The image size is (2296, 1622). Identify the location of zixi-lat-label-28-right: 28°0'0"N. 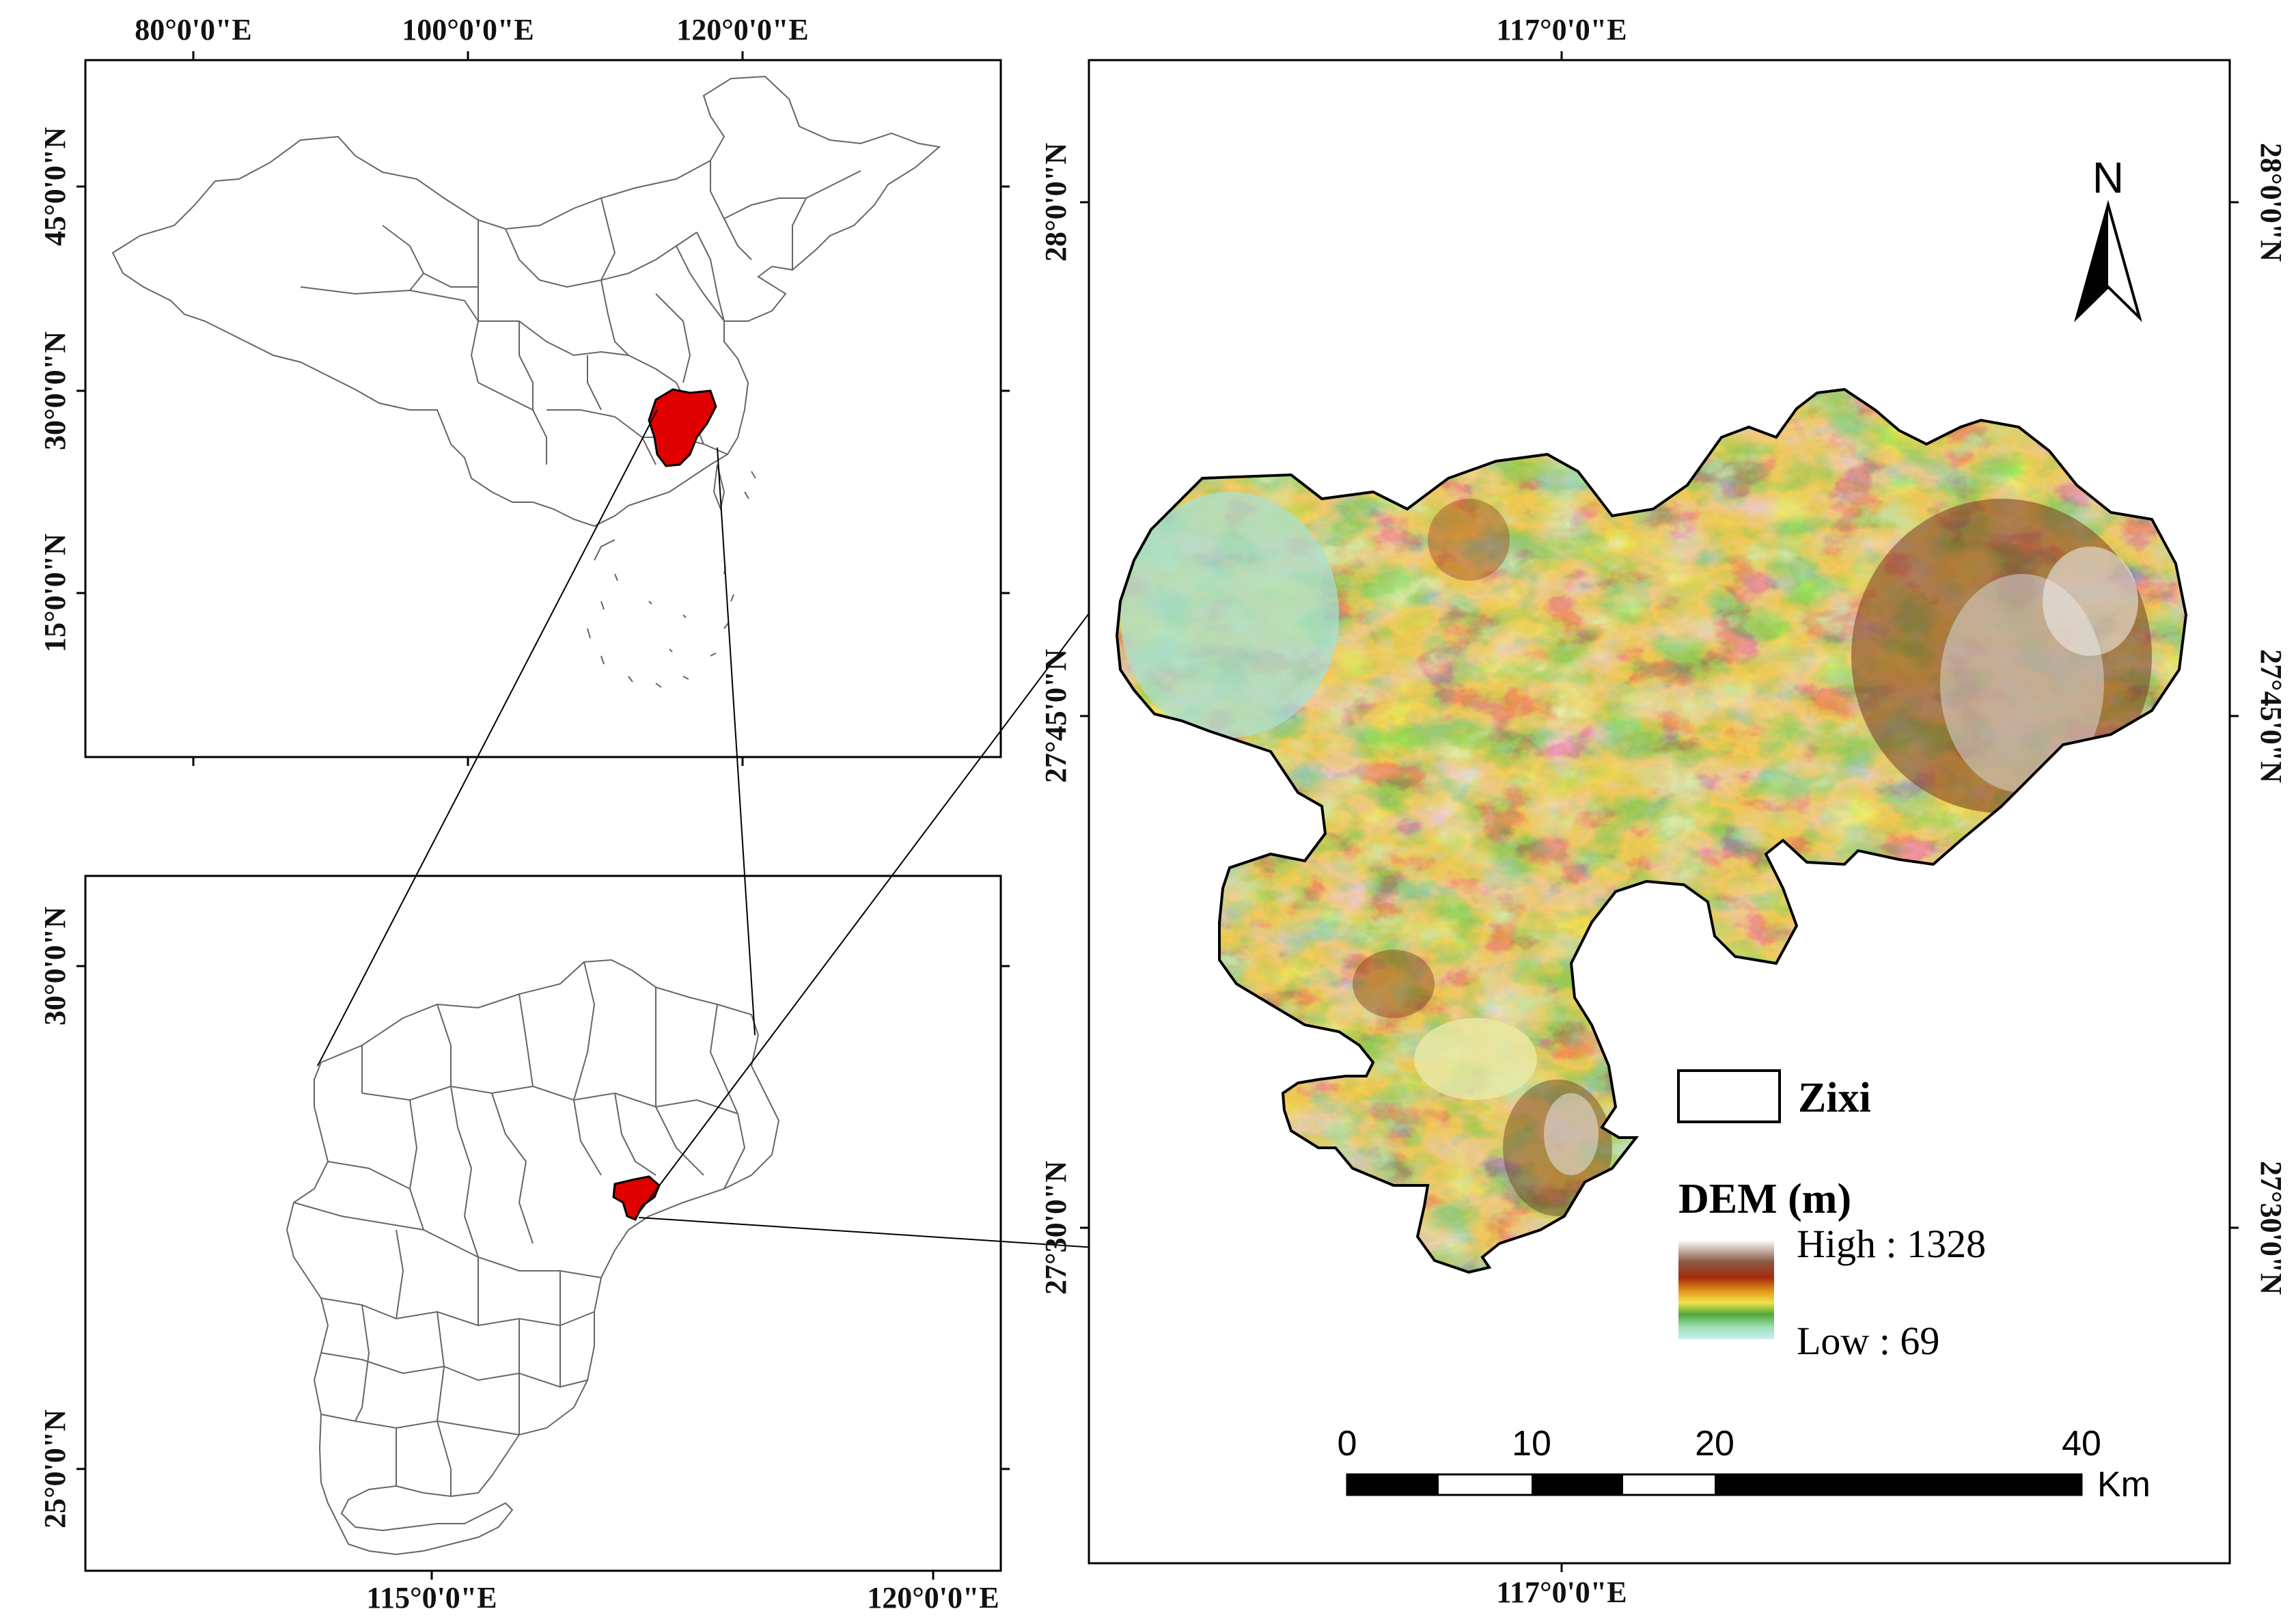
(2271, 202).